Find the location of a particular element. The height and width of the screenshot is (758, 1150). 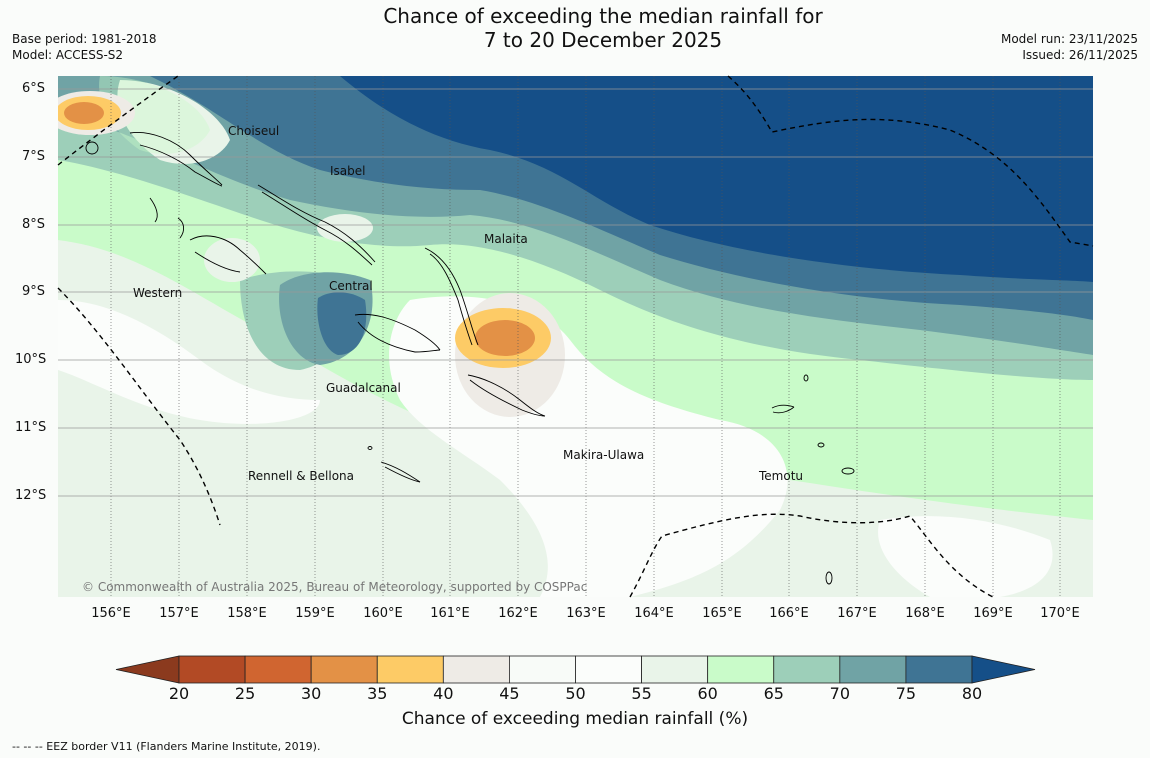

lat-label: 12°S is located at coordinates (31, 495).